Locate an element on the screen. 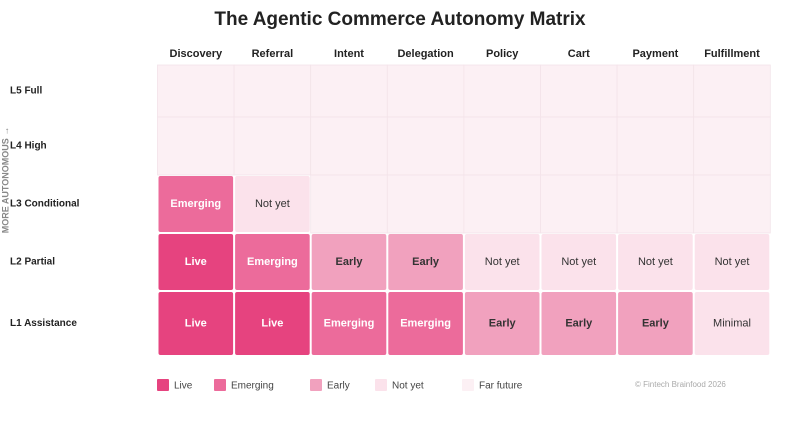 The width and height of the screenshot is (800, 422). legend-label: Emerging is located at coordinates (252, 386).